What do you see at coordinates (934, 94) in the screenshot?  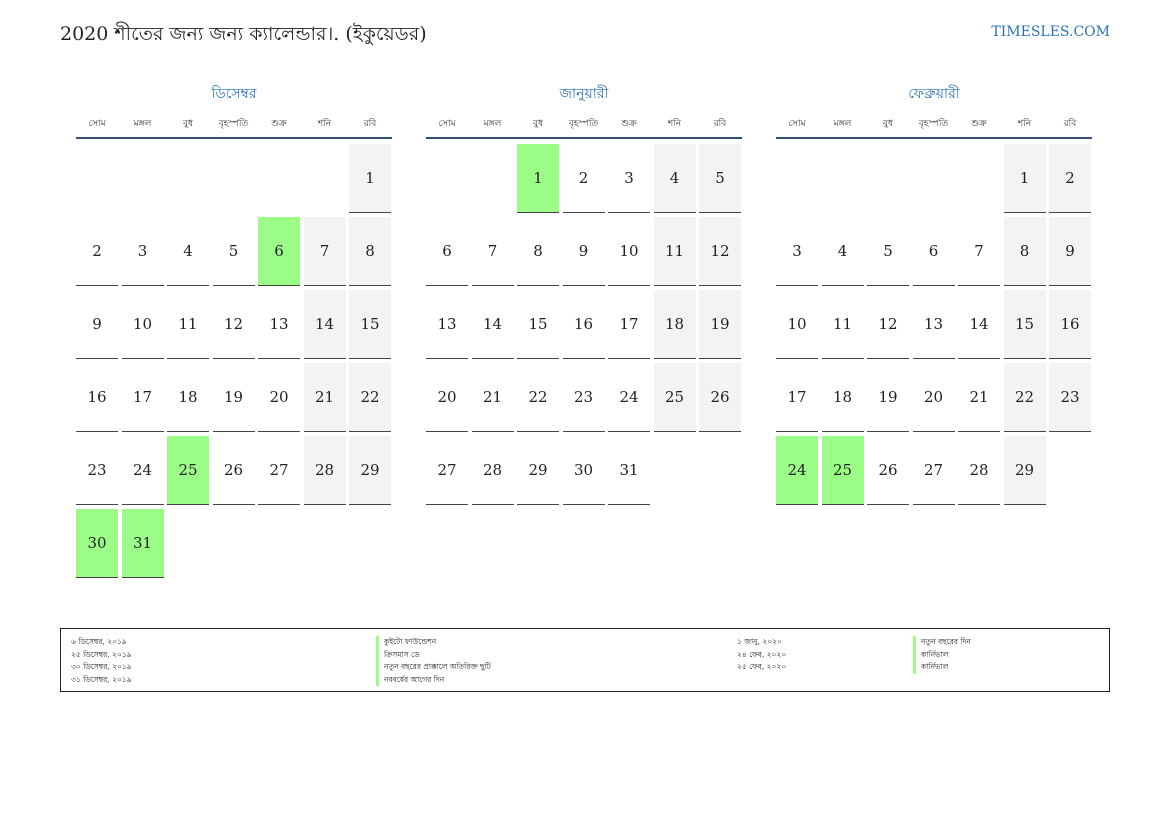 I see `month-name: ফেব্রুয়ারী` at bounding box center [934, 94].